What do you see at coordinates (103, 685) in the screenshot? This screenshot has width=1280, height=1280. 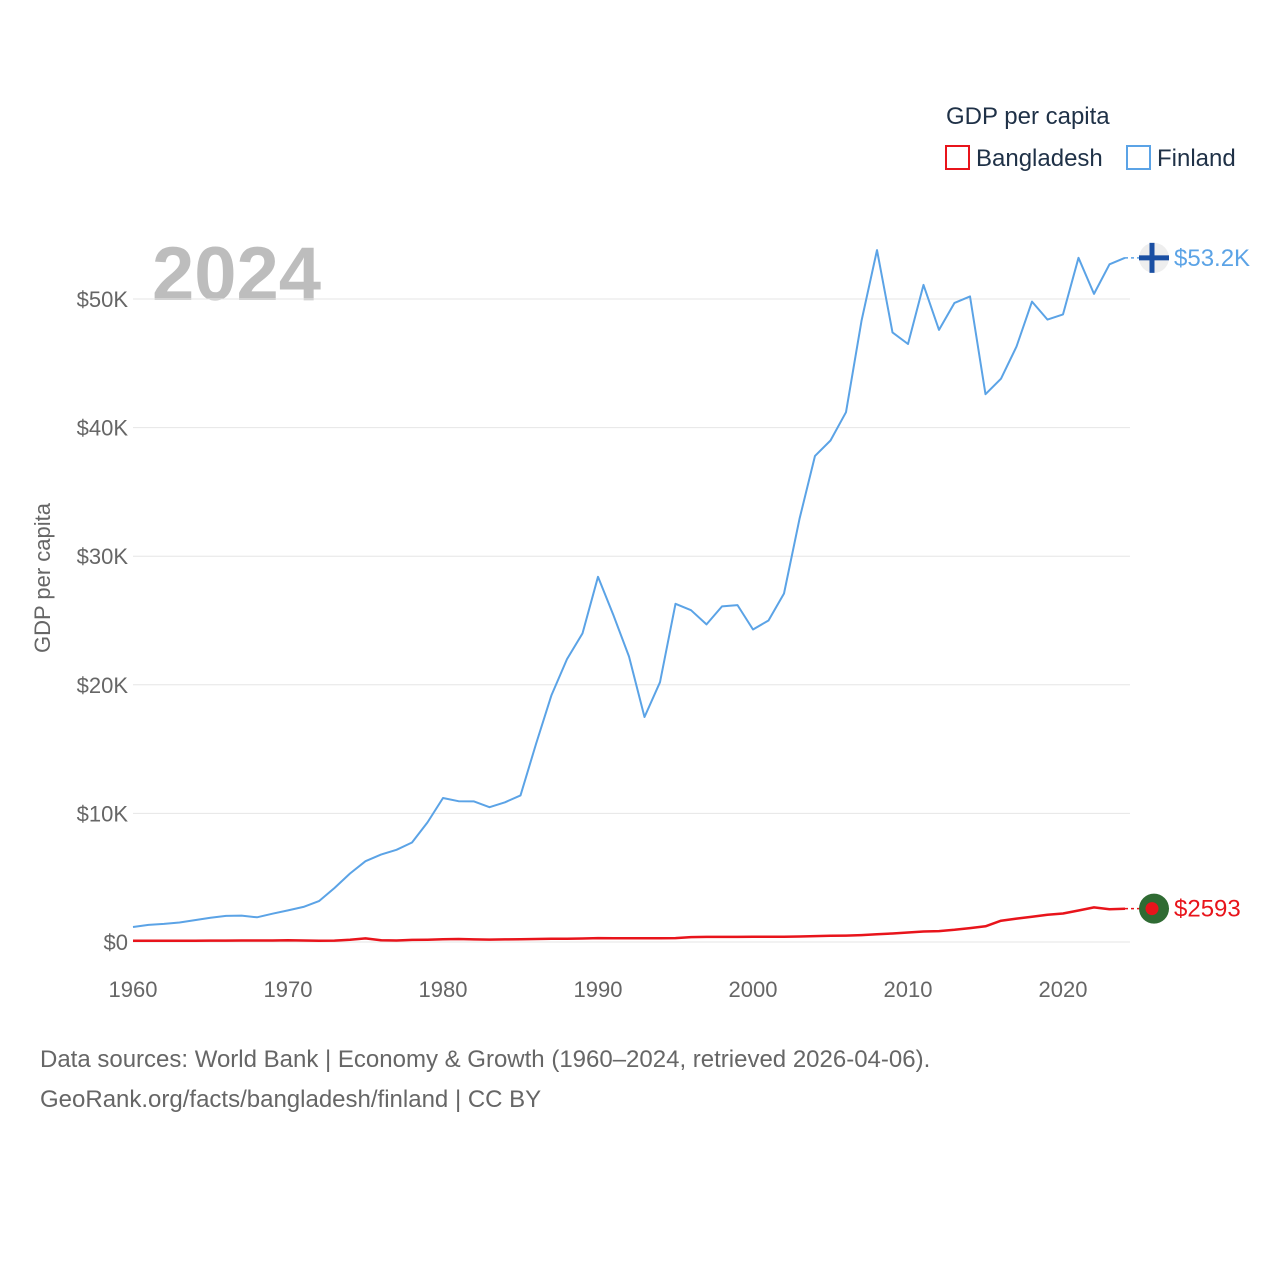 I see `y-tick-label: $20K` at bounding box center [103, 685].